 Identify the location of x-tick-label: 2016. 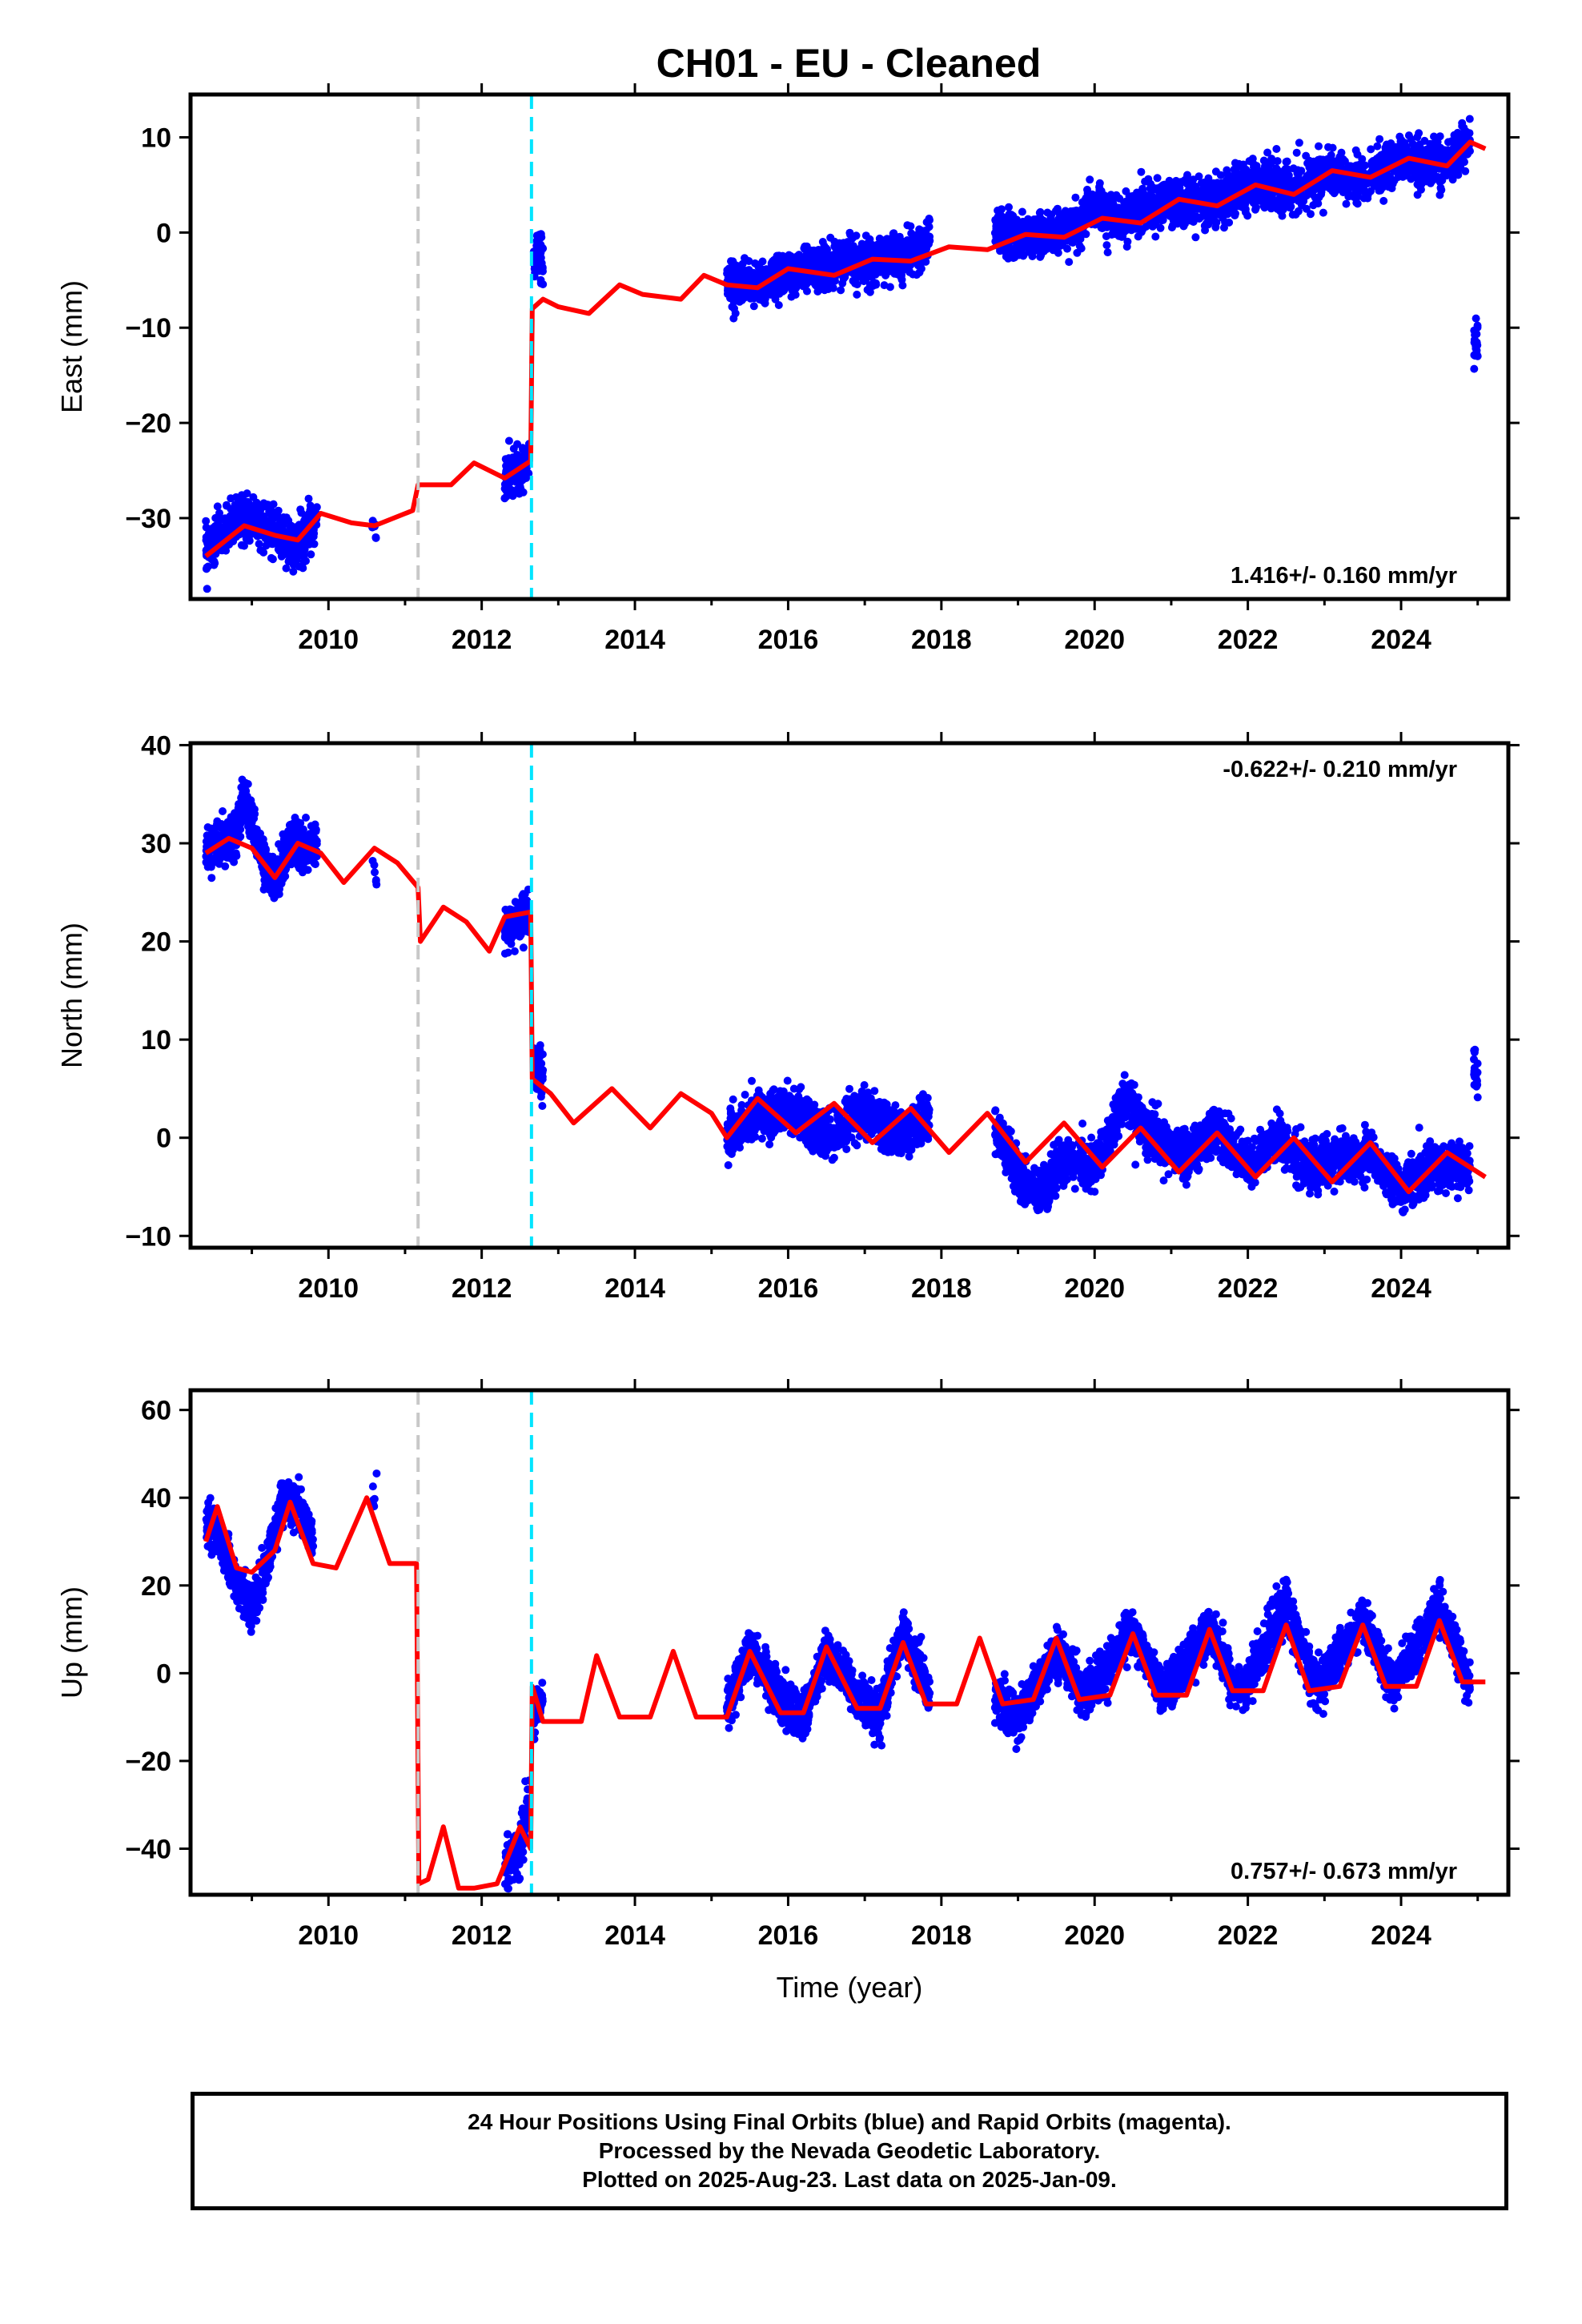
(789, 640).